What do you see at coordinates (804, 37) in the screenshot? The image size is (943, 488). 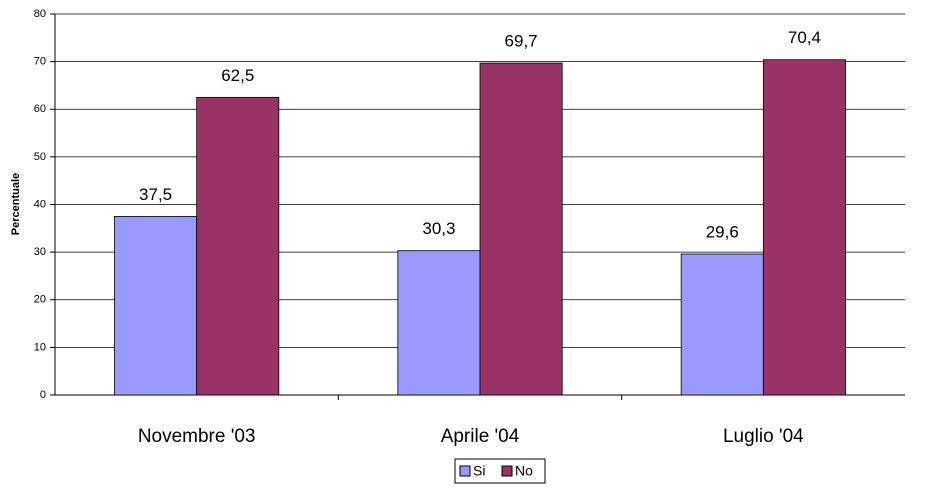 I see `value-label: 70,4` at bounding box center [804, 37].